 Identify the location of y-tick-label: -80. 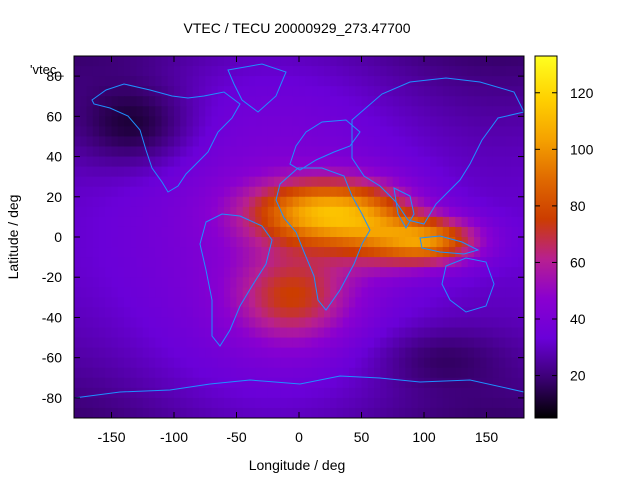
(52, 398).